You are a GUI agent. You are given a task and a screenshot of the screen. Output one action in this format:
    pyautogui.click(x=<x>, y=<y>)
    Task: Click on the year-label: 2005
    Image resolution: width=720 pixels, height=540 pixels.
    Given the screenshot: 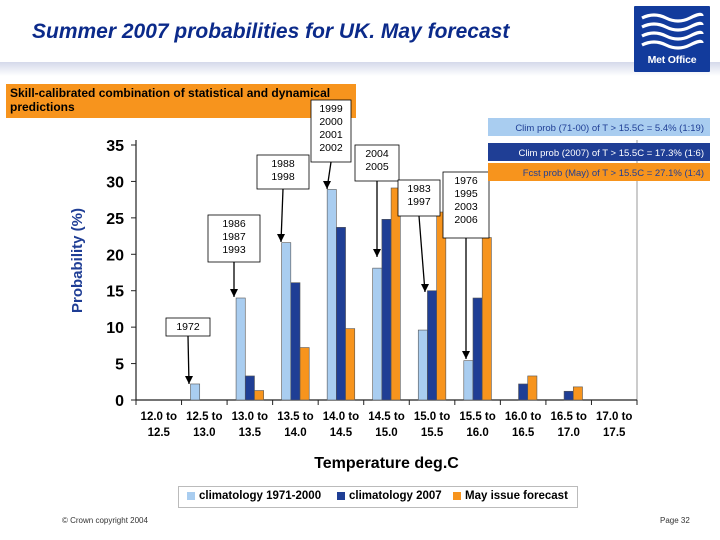 What is the action you would take?
    pyautogui.click(x=377, y=167)
    